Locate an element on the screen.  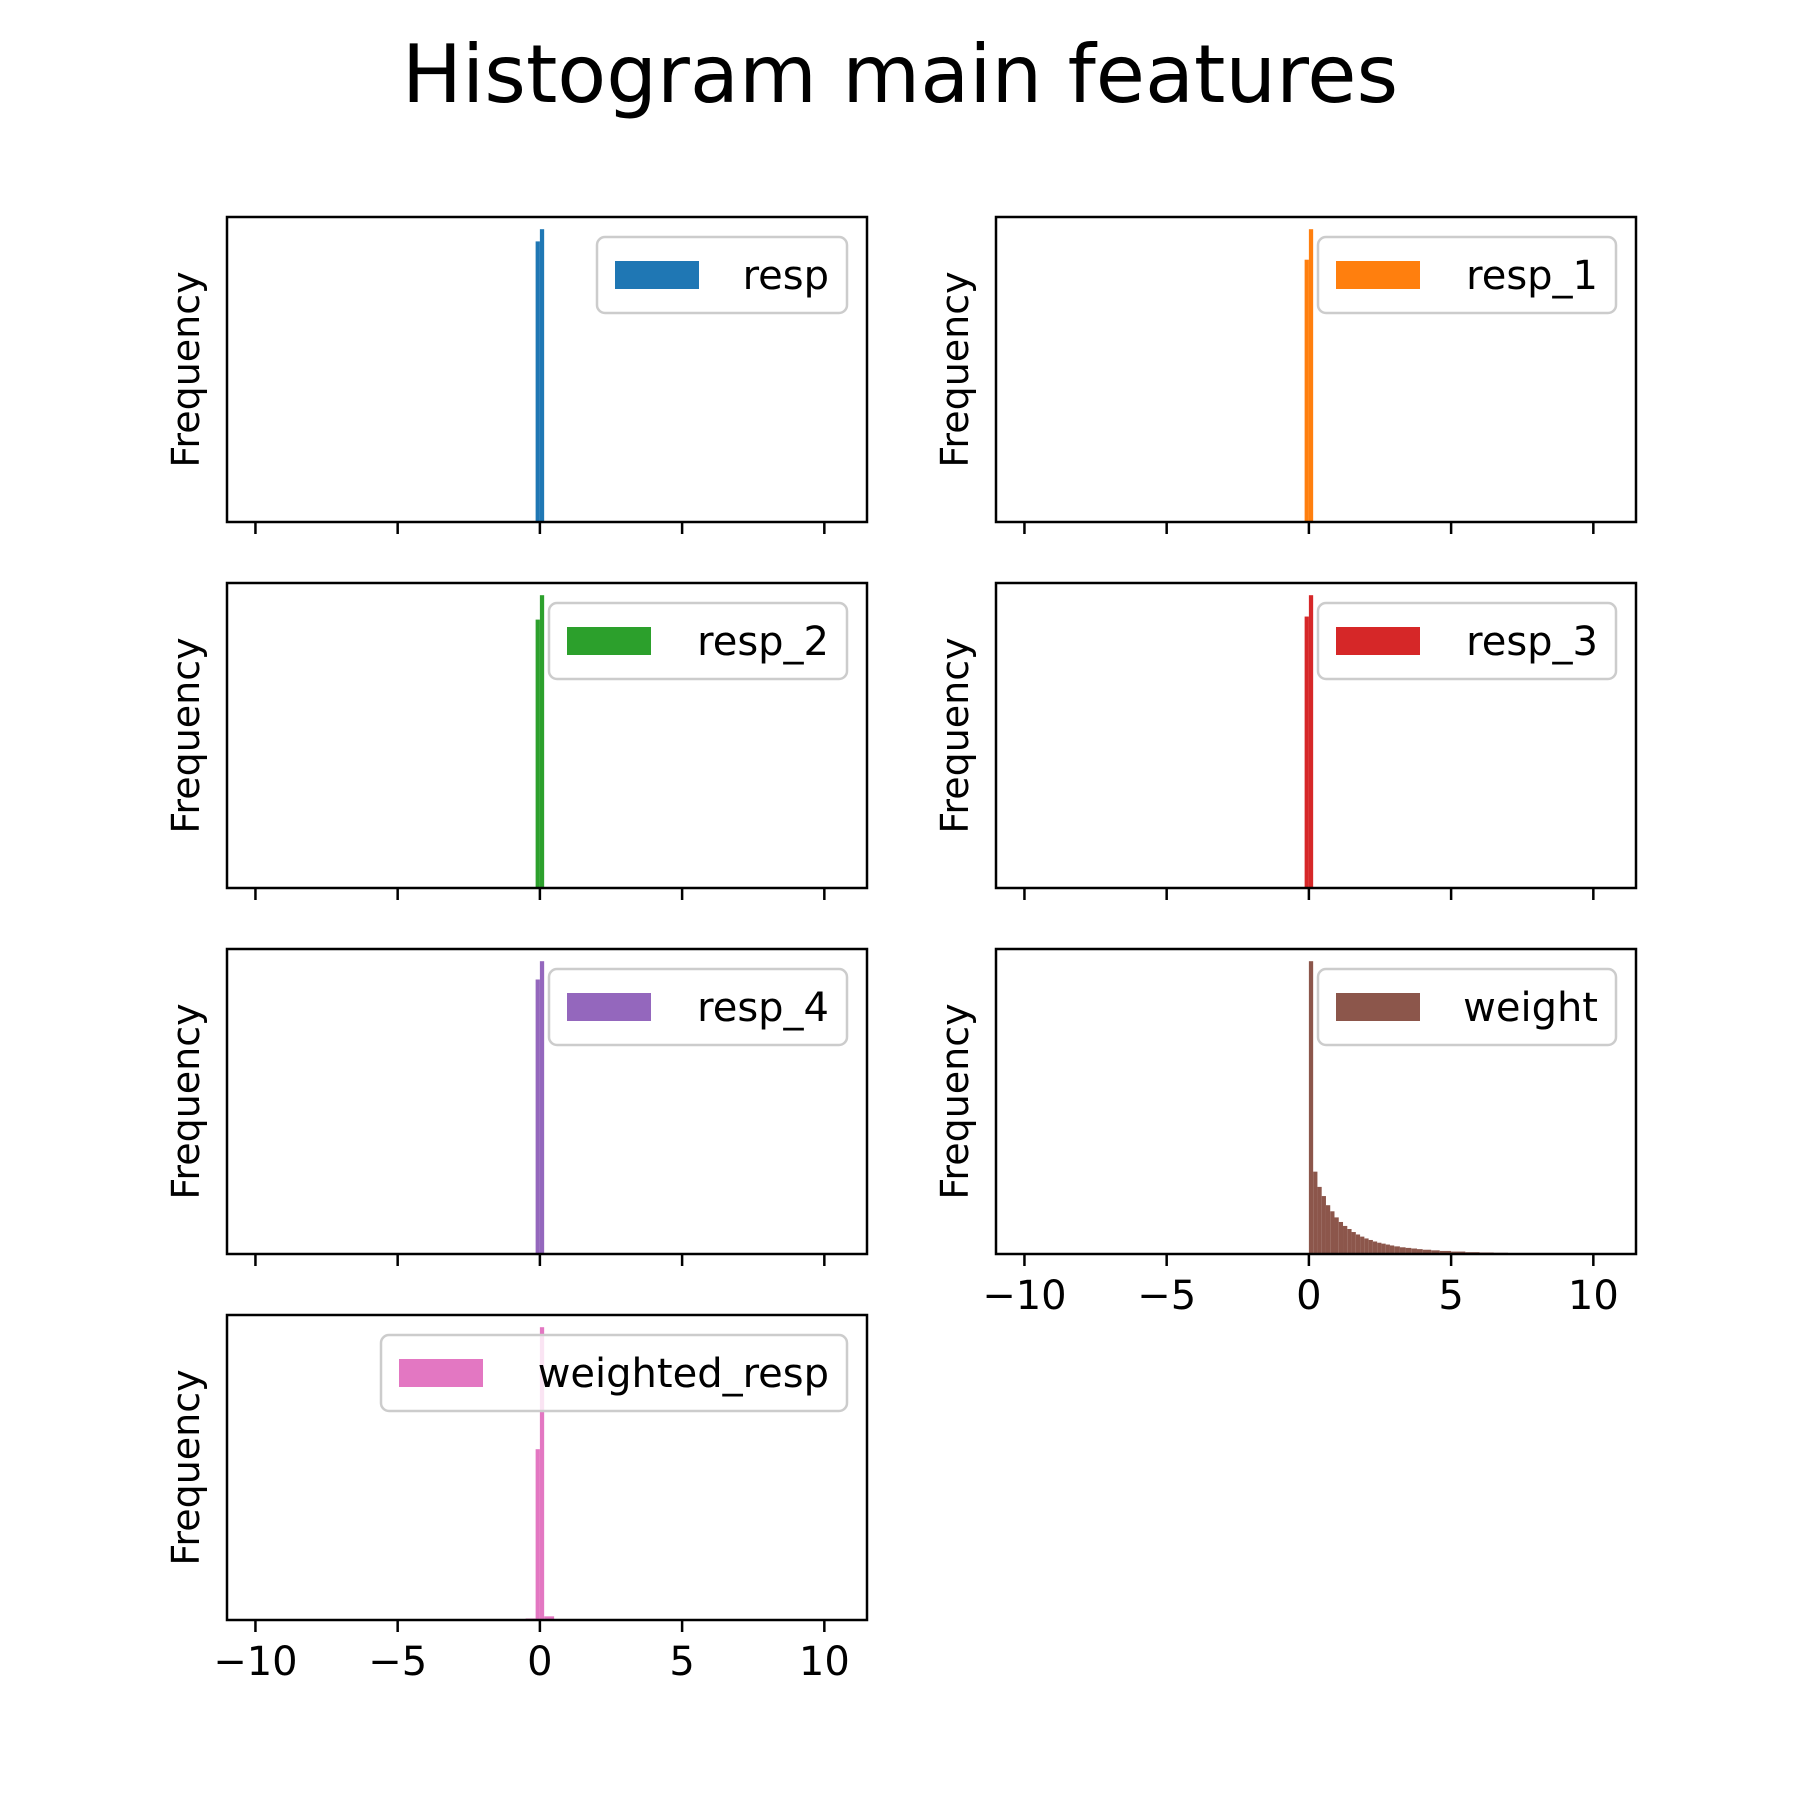
subplot-weighted_resp: −10 −5 0 5 10 Frequency weighted_resp is located at coordinates (516, 1499).